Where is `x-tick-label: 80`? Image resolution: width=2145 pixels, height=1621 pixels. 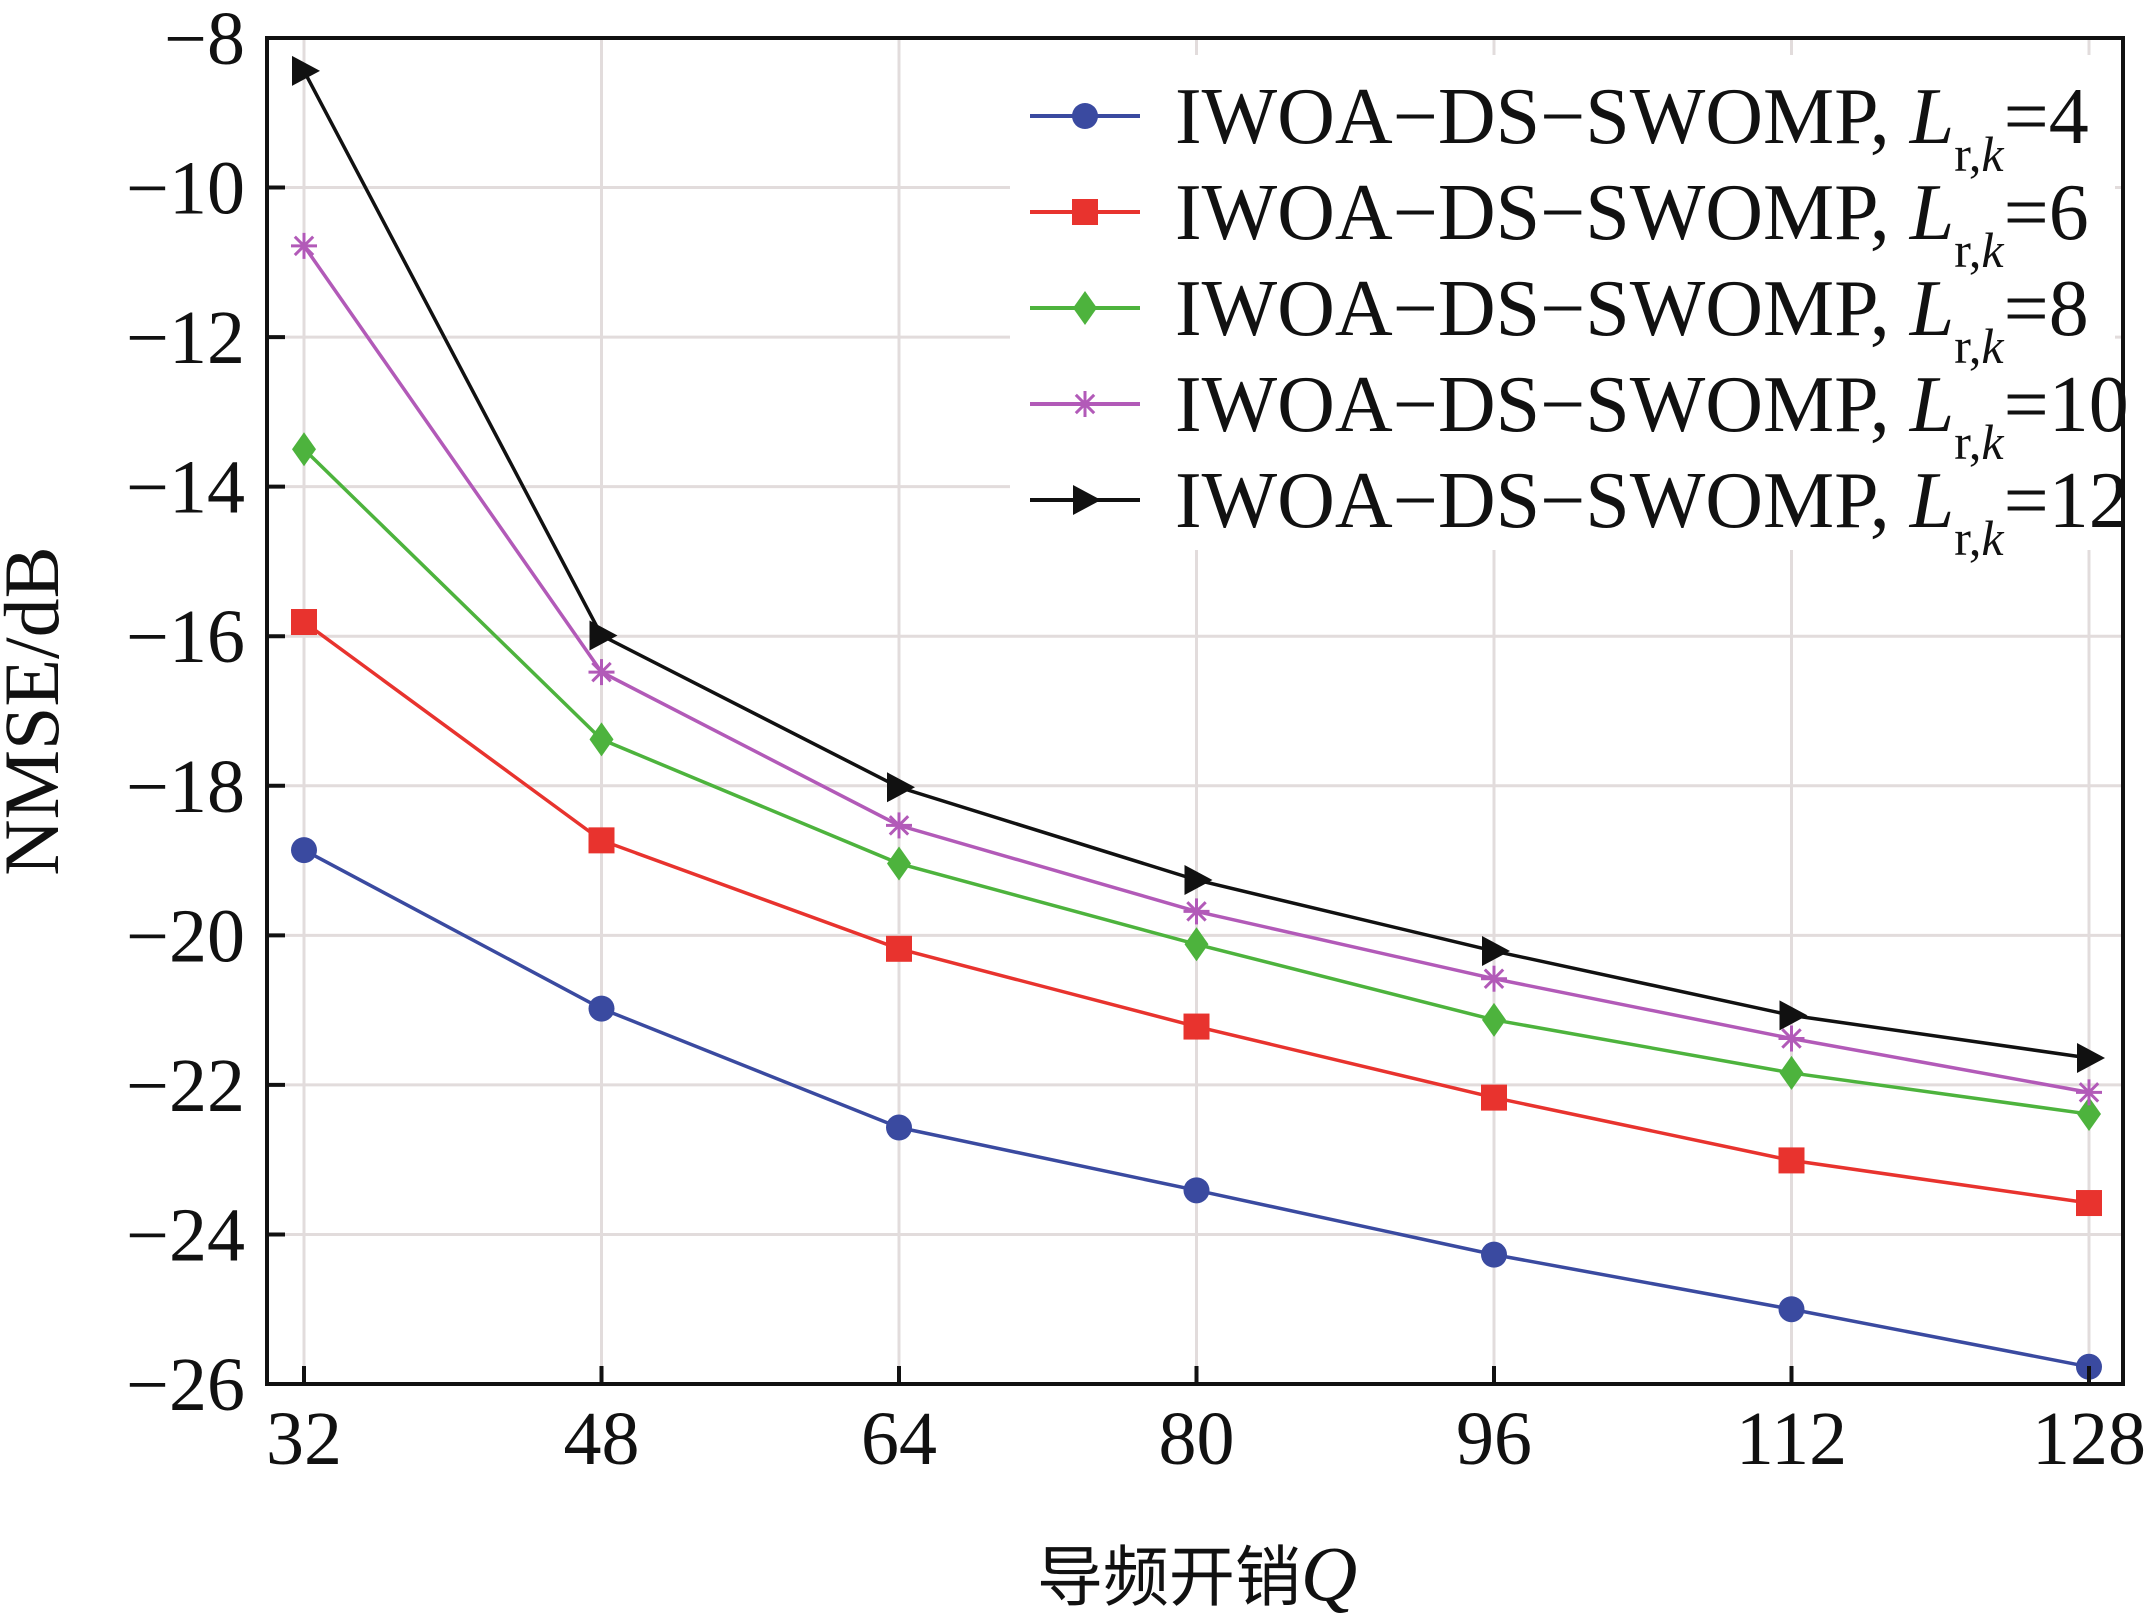
x-tick-label: 80 is located at coordinates (1197, 1439).